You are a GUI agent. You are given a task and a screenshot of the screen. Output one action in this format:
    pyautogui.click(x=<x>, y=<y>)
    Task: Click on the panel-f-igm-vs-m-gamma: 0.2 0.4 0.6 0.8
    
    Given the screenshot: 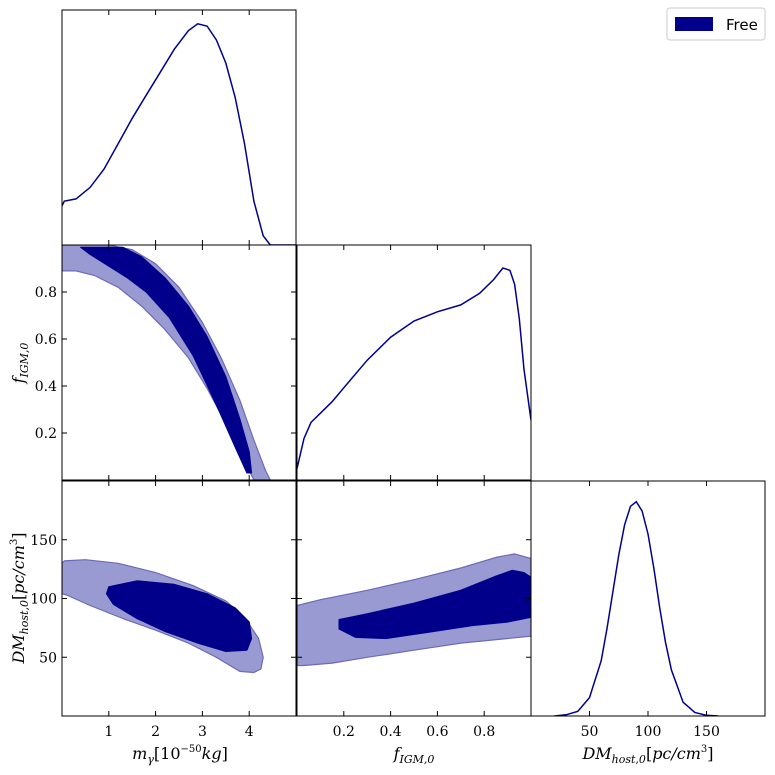 What is the action you would take?
    pyautogui.click(x=166, y=362)
    